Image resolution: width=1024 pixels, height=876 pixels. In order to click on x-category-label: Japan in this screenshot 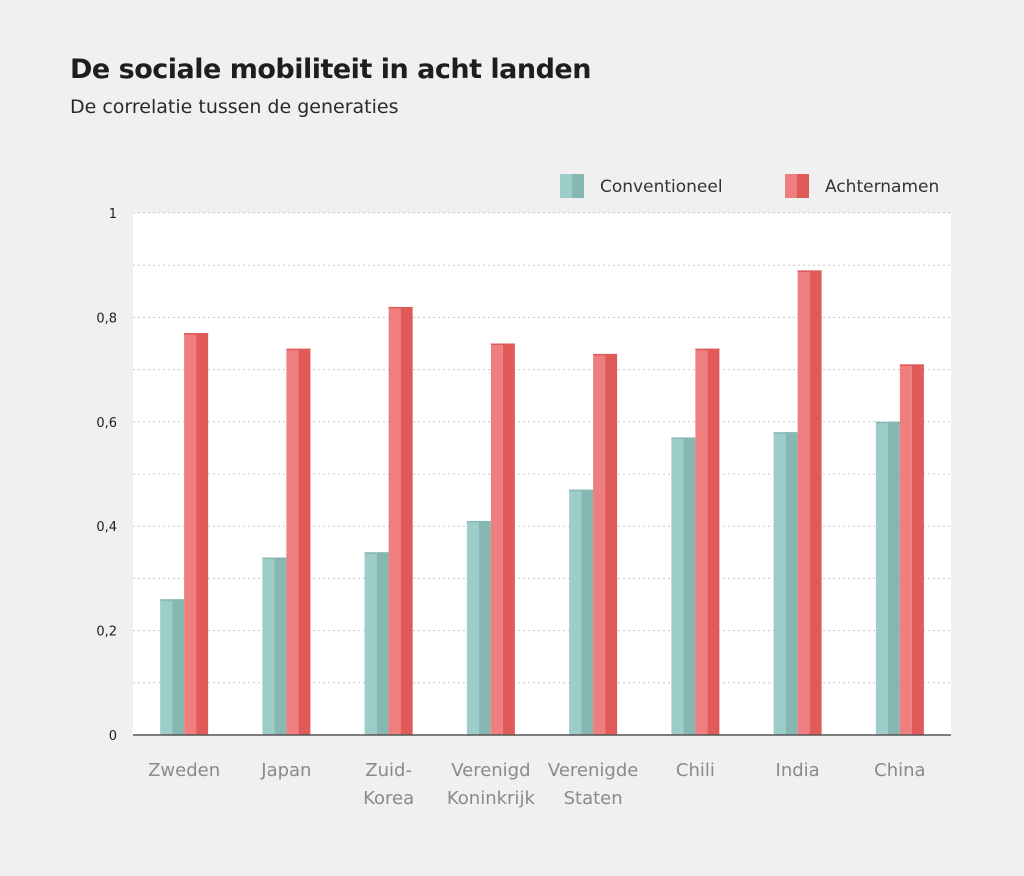, I will do `click(285, 770)`.